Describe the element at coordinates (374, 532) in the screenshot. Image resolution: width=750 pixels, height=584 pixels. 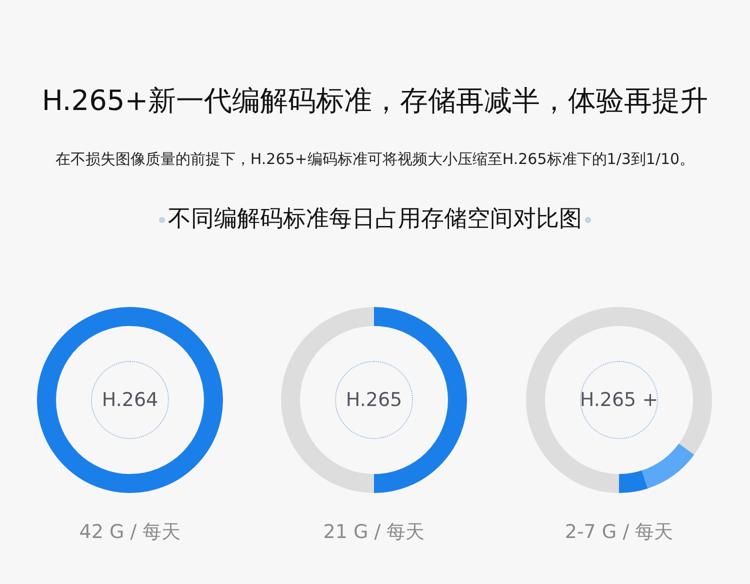
I see `text: 21 G / 每天` at that location.